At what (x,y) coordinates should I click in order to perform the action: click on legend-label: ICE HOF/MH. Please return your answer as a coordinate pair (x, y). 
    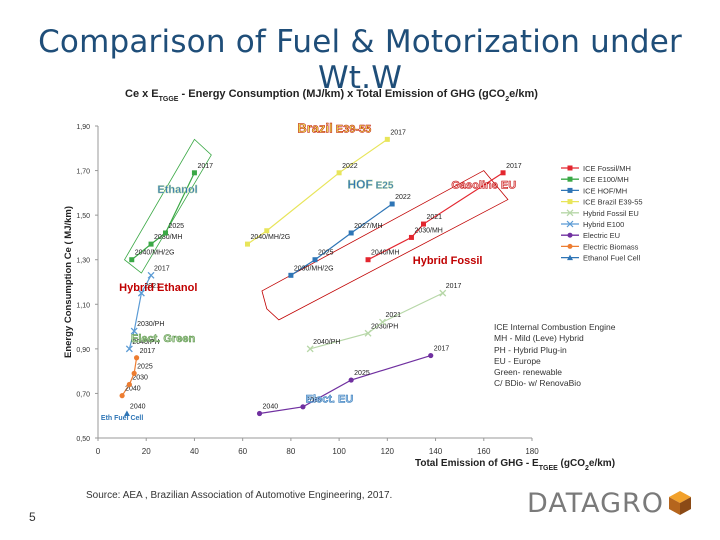
    Looking at the image, I should click on (605, 190).